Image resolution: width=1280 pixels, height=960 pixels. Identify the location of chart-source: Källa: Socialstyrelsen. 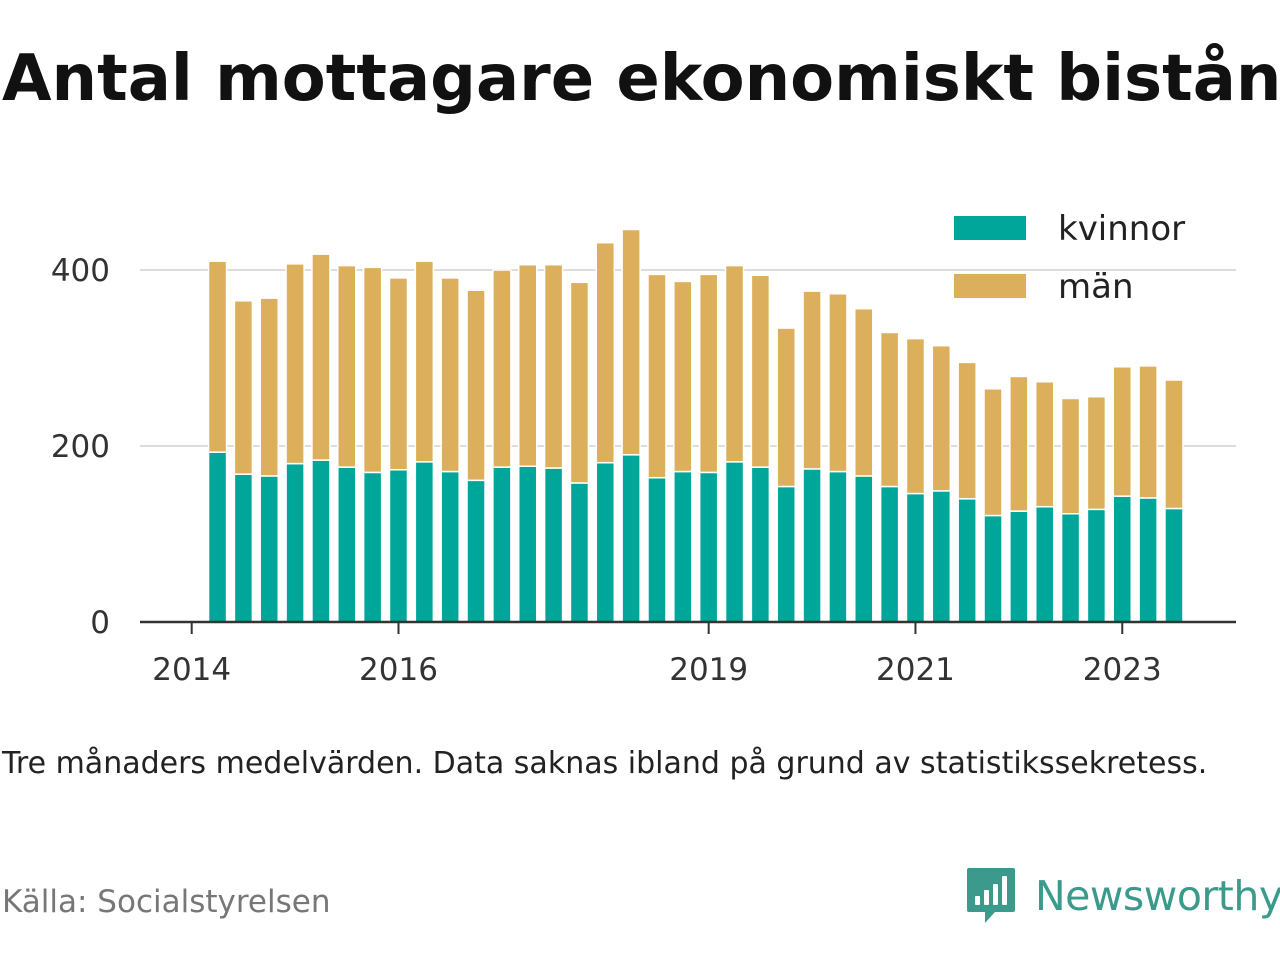
(166, 902).